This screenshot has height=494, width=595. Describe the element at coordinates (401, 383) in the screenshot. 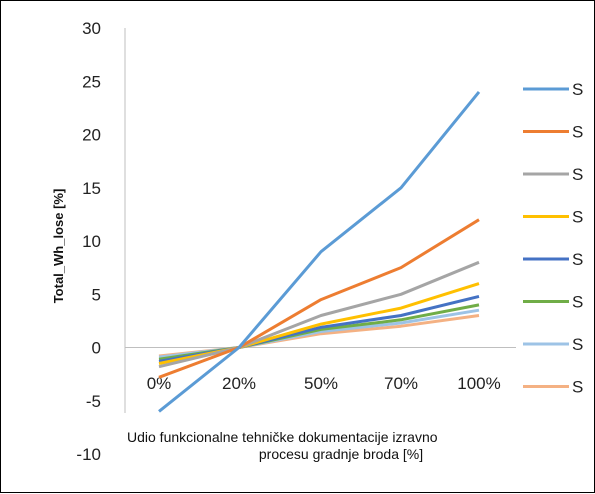

I see `x-tick-label: 70%` at that location.